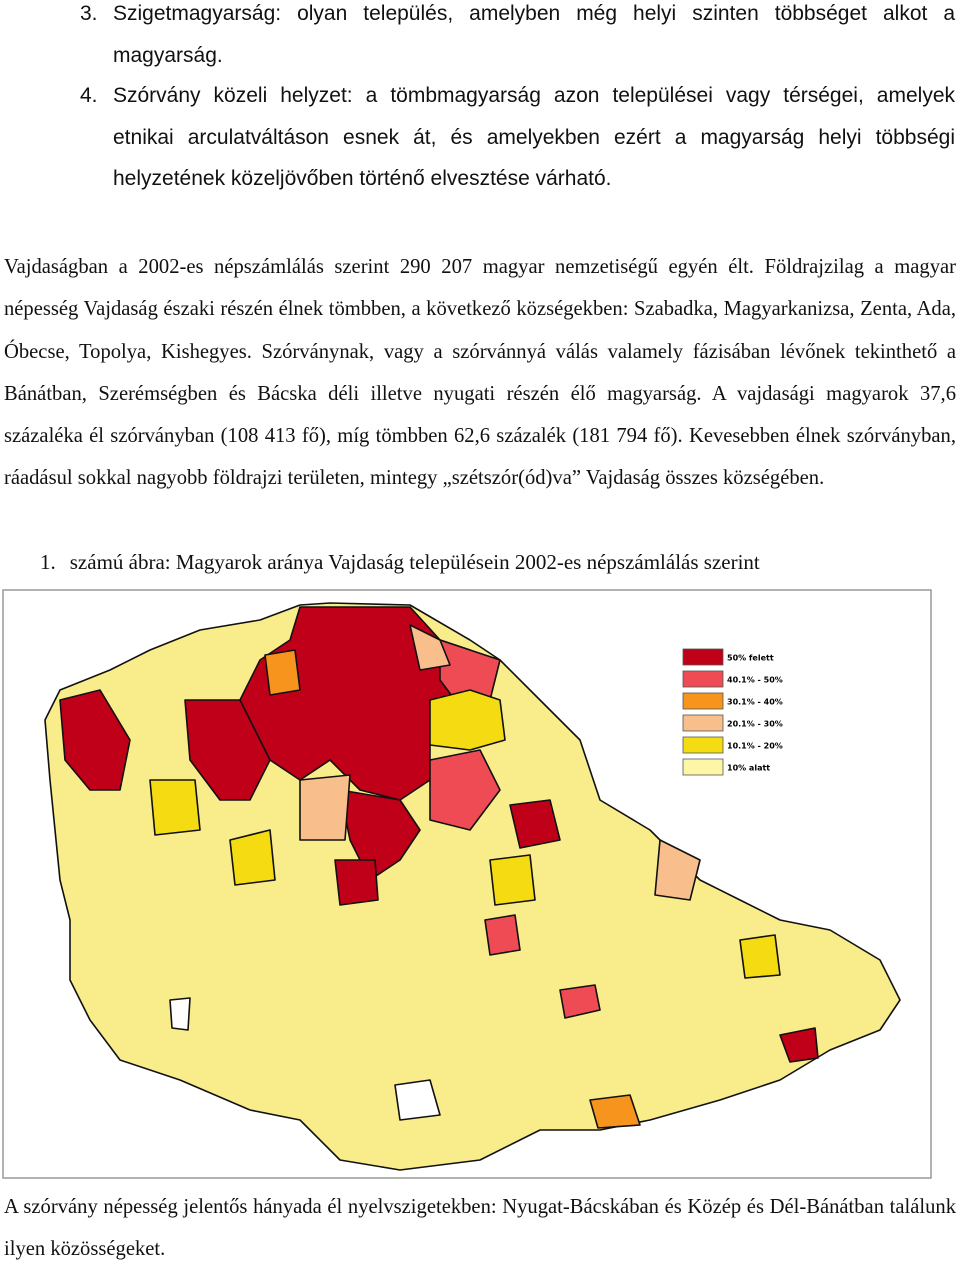 The height and width of the screenshot is (1271, 960). What do you see at coordinates (755, 702) in the screenshot?
I see `legend-label: 30.1% - 40%` at bounding box center [755, 702].